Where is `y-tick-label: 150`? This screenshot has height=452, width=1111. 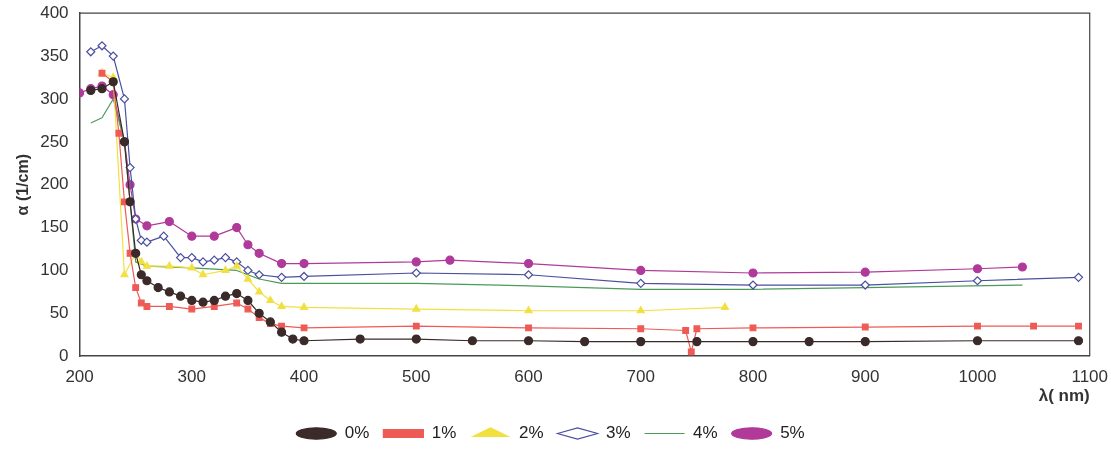
y-tick-label: 150 is located at coordinates (54, 227).